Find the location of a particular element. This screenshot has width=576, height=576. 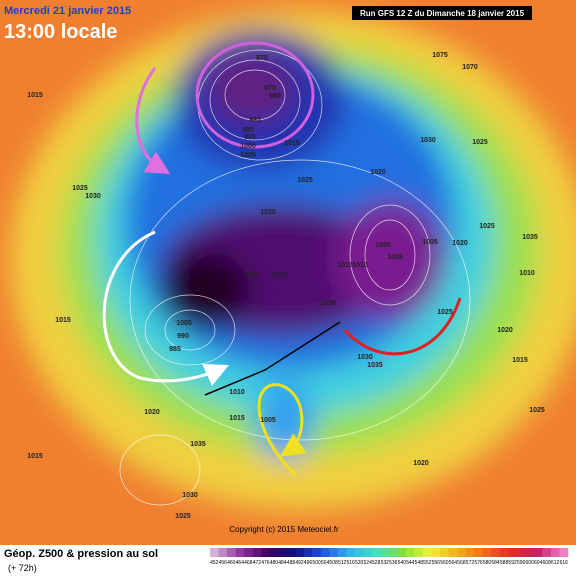

scale-label: 568 is located at coordinates (461, 563).